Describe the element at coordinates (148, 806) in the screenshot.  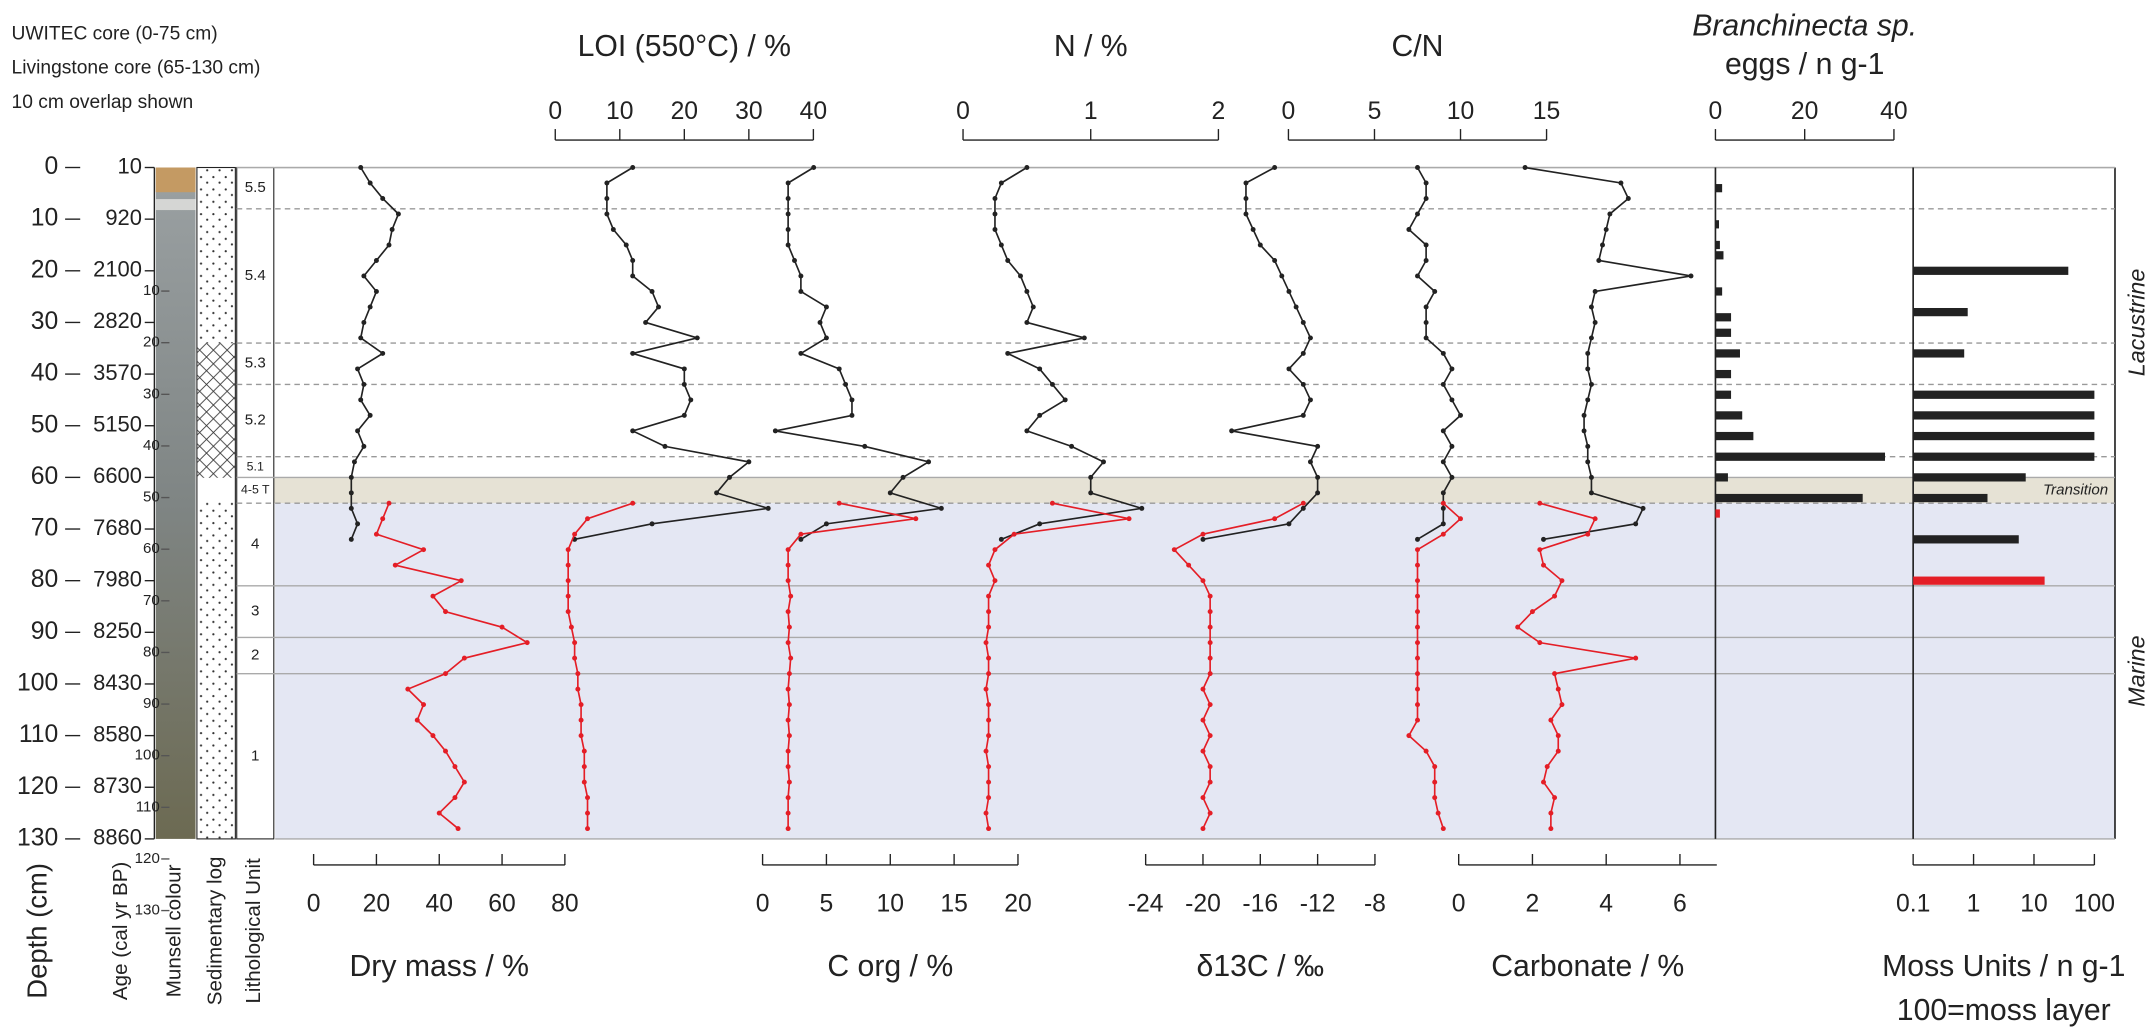
I see `livingstone-depth: 110` at that location.